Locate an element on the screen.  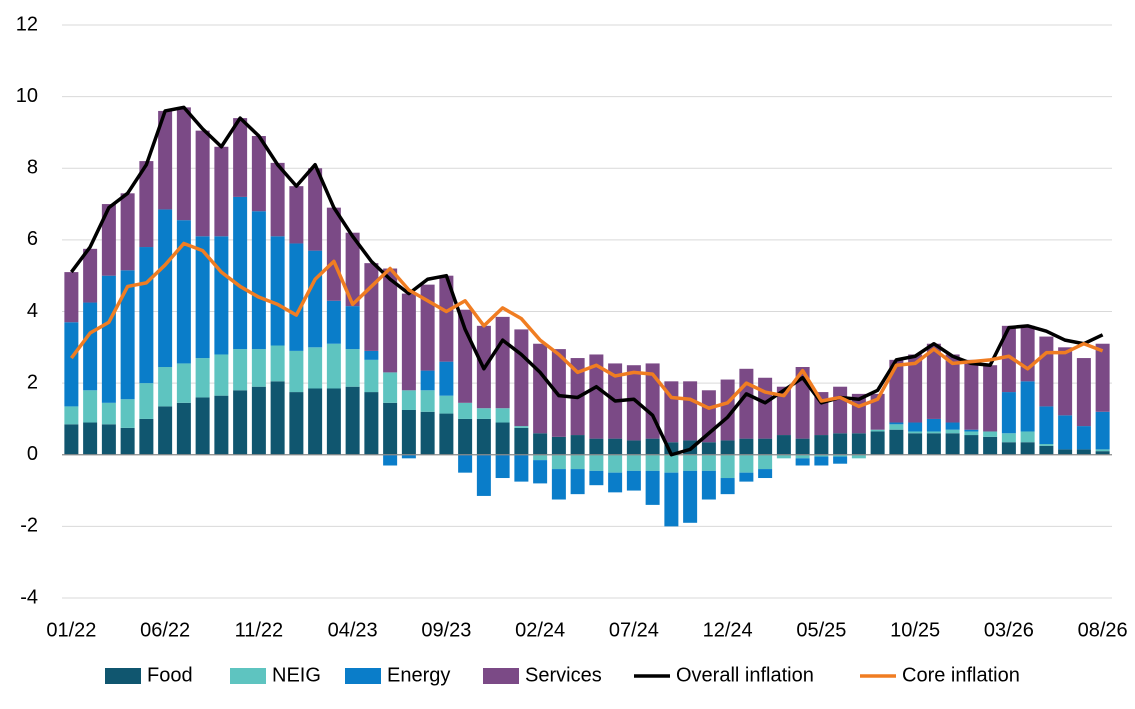
y-tick-label: 0 is located at coordinates (32, 454).